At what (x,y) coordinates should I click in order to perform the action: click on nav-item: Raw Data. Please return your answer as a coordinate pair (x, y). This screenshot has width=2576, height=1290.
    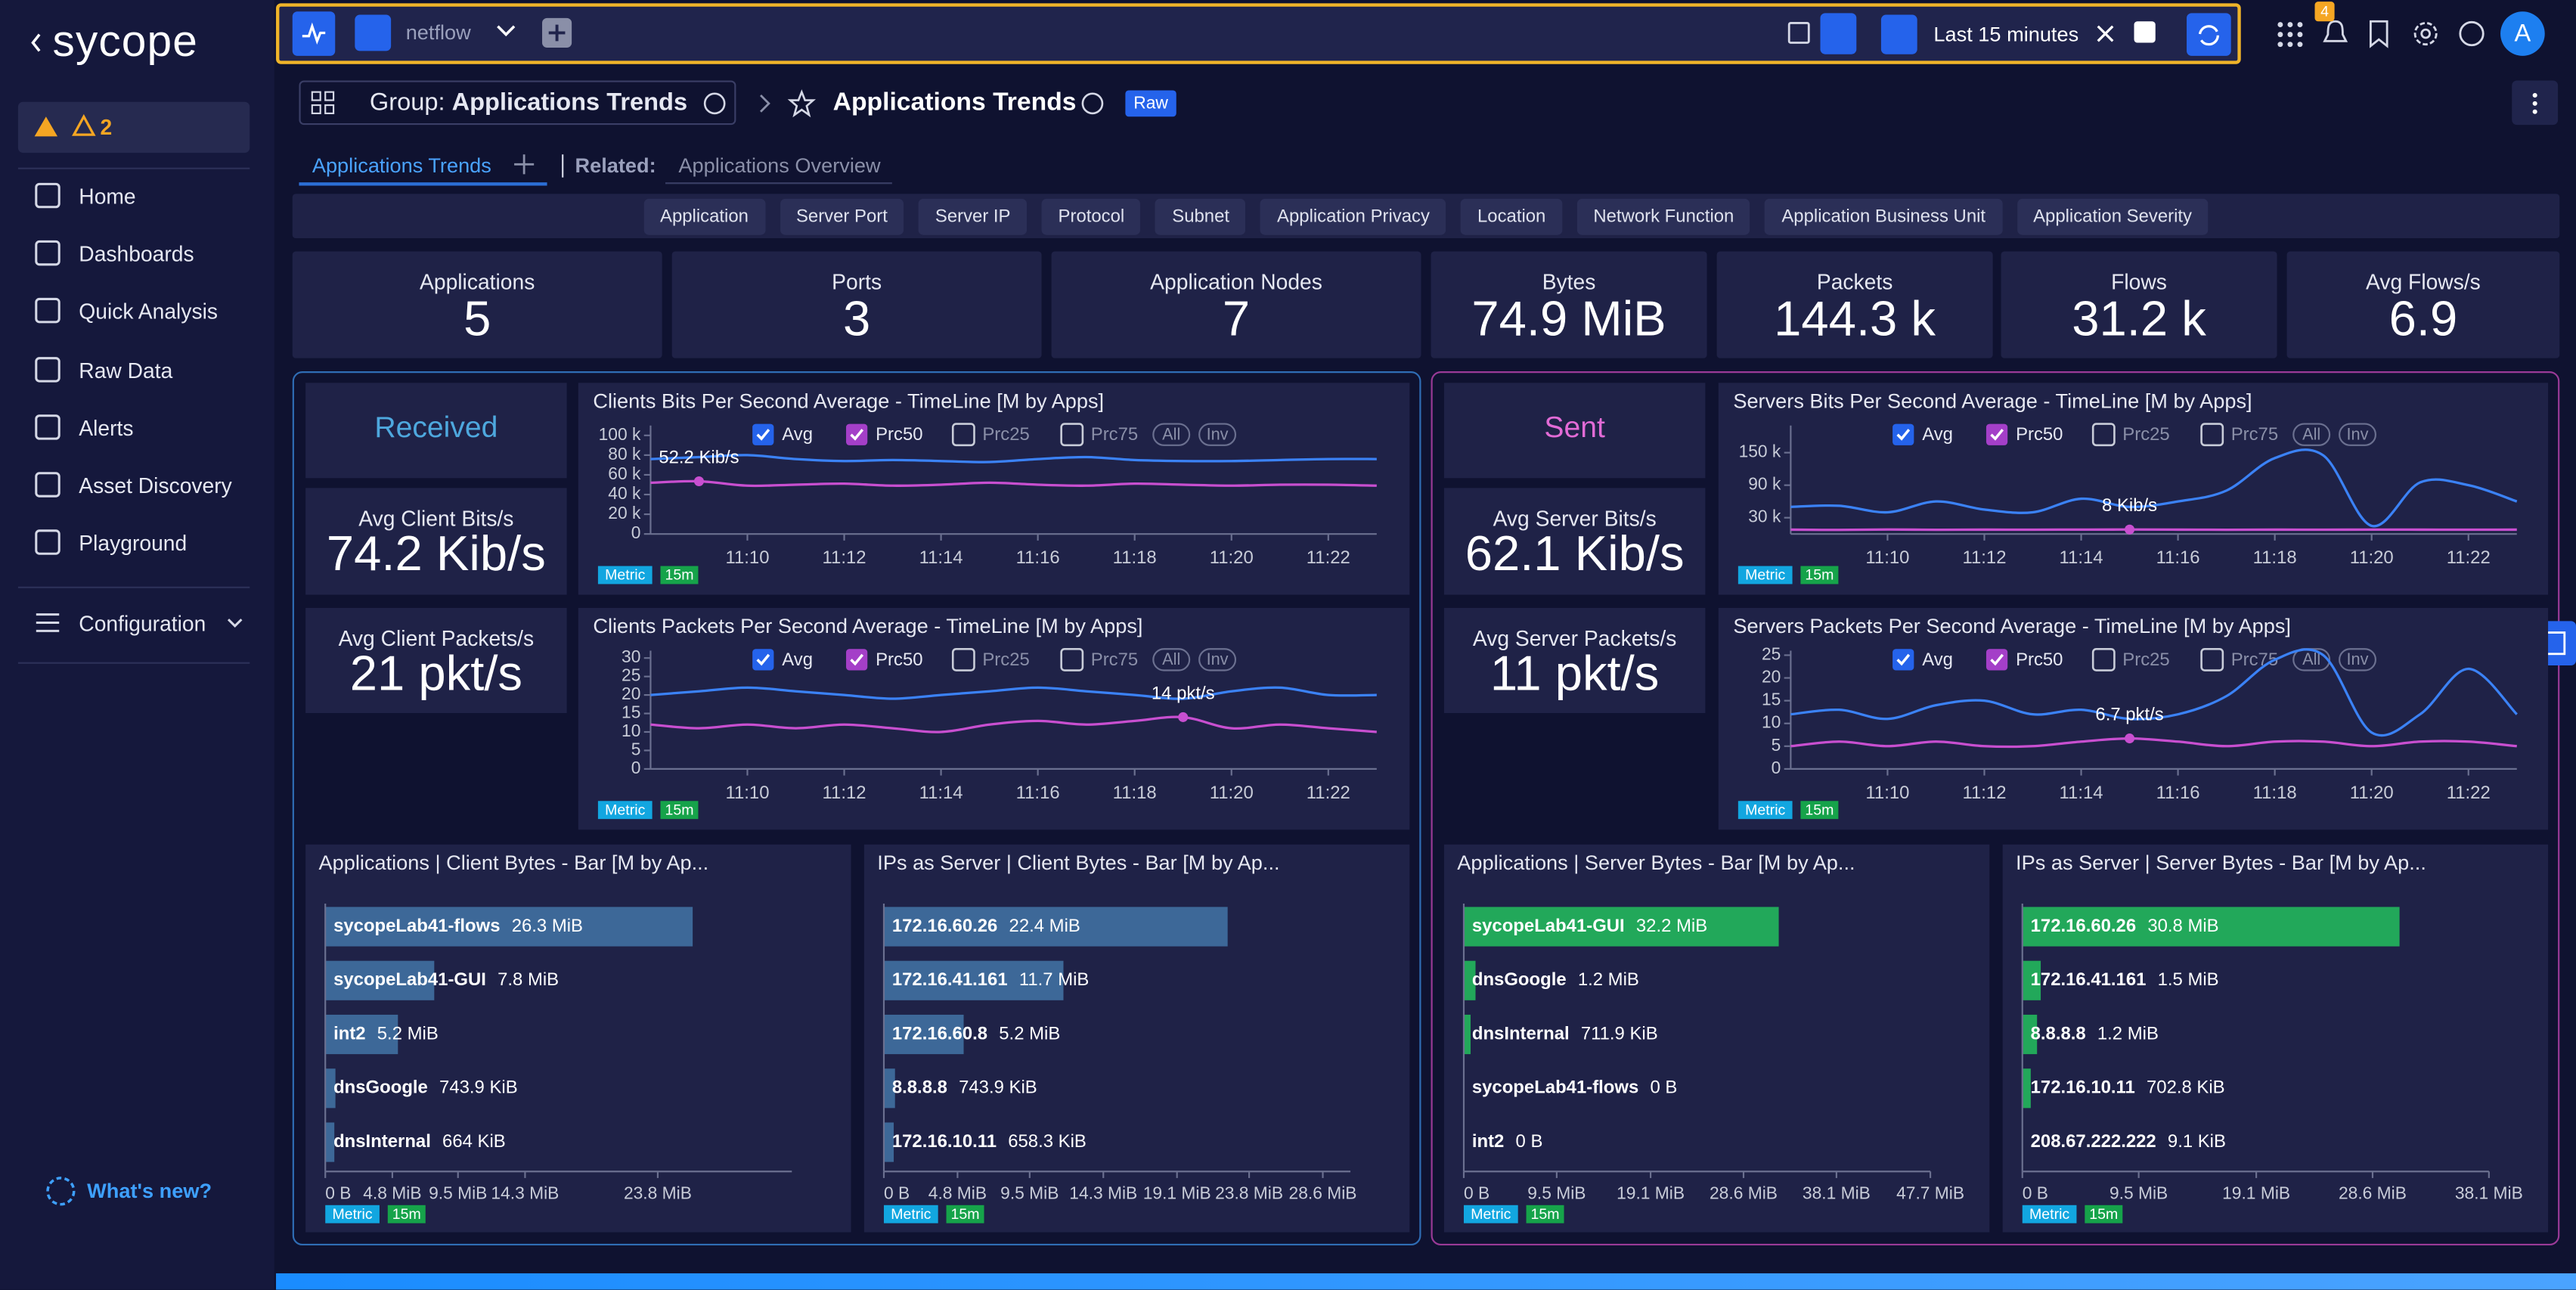
    Looking at the image, I should click on (126, 370).